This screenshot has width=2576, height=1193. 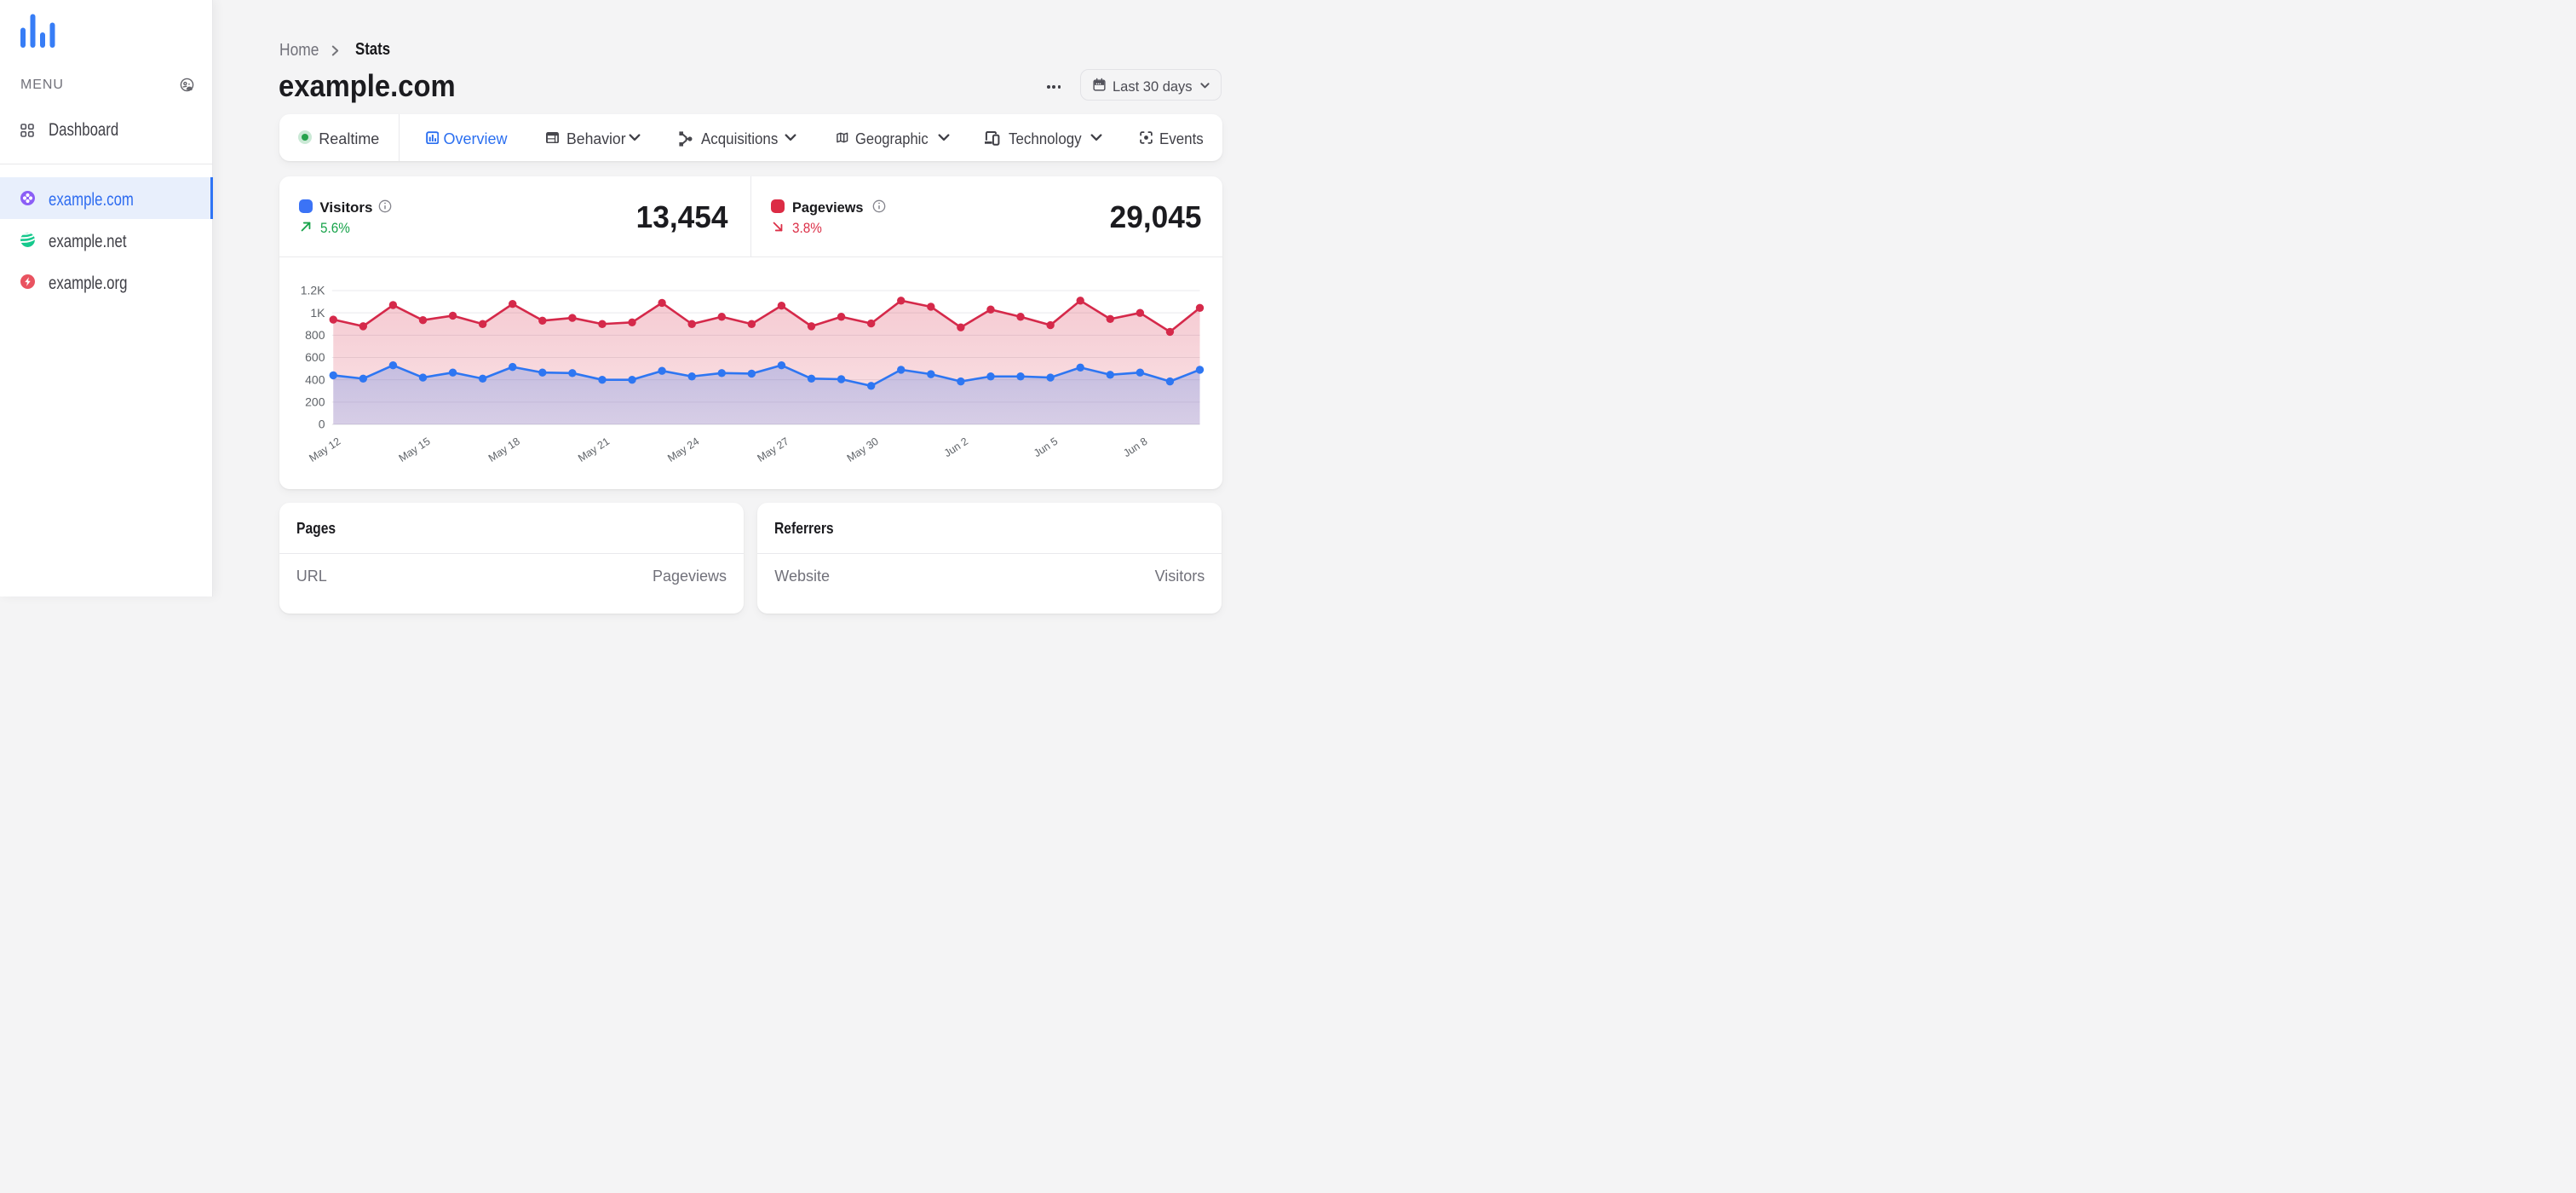 What do you see at coordinates (315, 402) in the screenshot?
I see `svg-text: 200` at bounding box center [315, 402].